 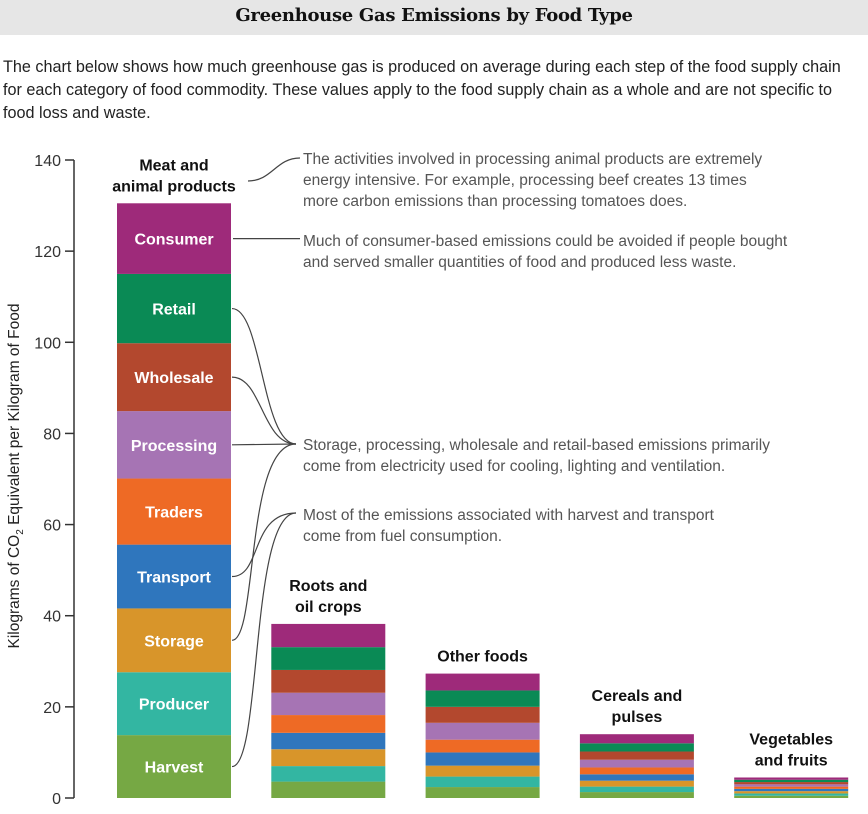 I want to click on page-title: Greenhouse Gas Emissions by Food Type, so click(x=434, y=15).